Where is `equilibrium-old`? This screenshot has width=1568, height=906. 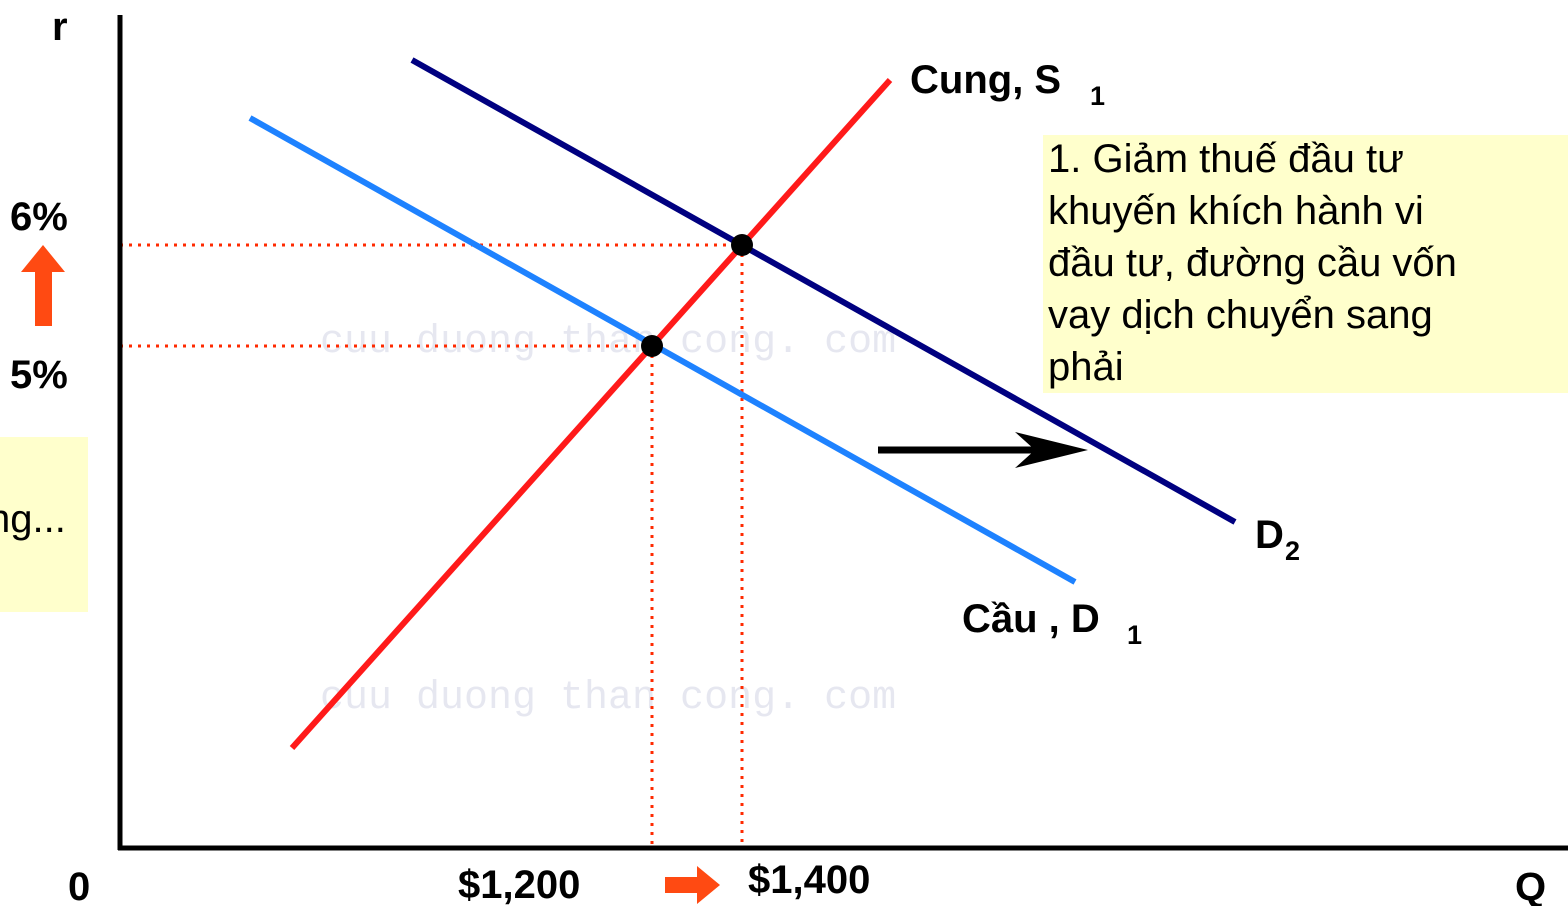
equilibrium-old is located at coordinates (652, 346).